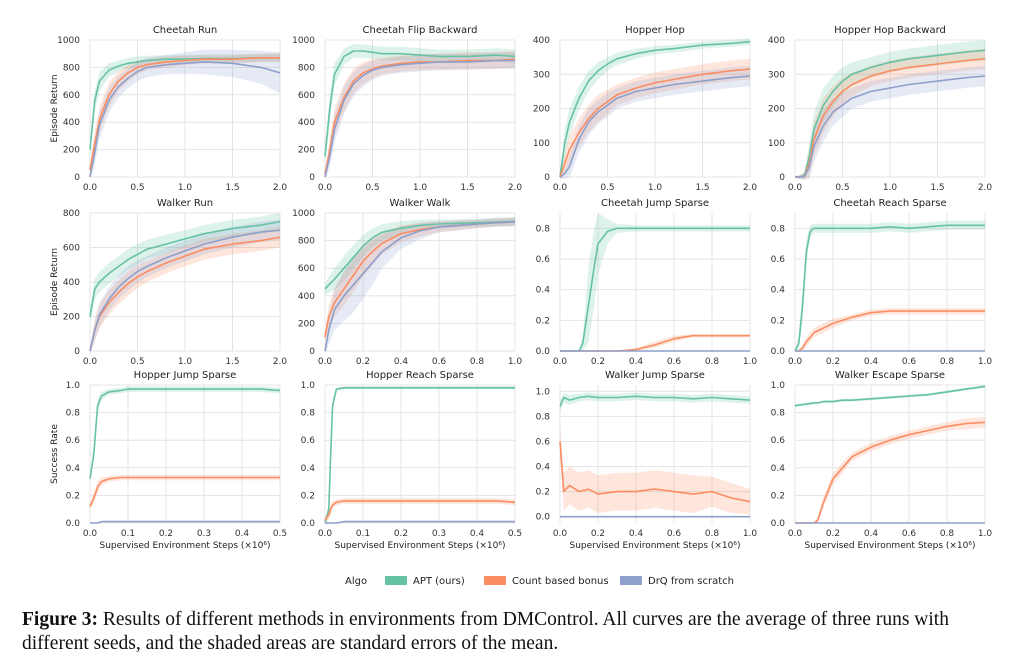 Image resolution: width=1020 pixels, height=671 pixels. I want to click on subplot-title: Walker Run, so click(185, 203).